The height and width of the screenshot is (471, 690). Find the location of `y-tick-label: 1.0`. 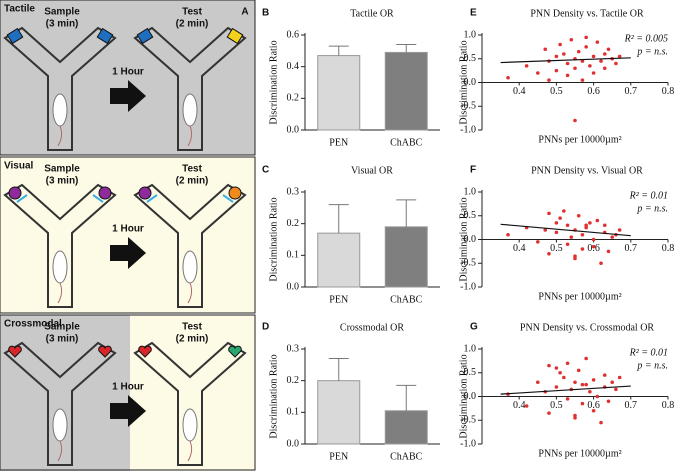

y-tick-label: 1.0 is located at coordinates (470, 348).